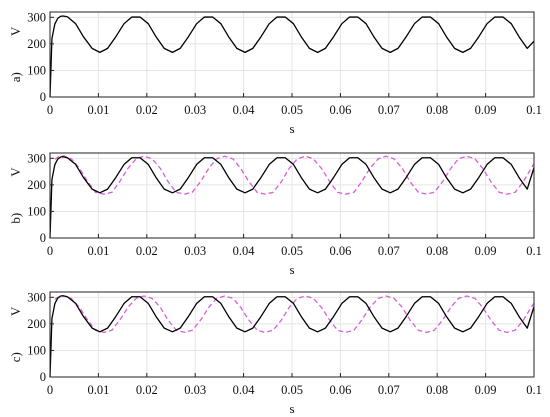 This screenshot has width=550, height=417. I want to click on y-axis-label: c) V, so click(15, 334).